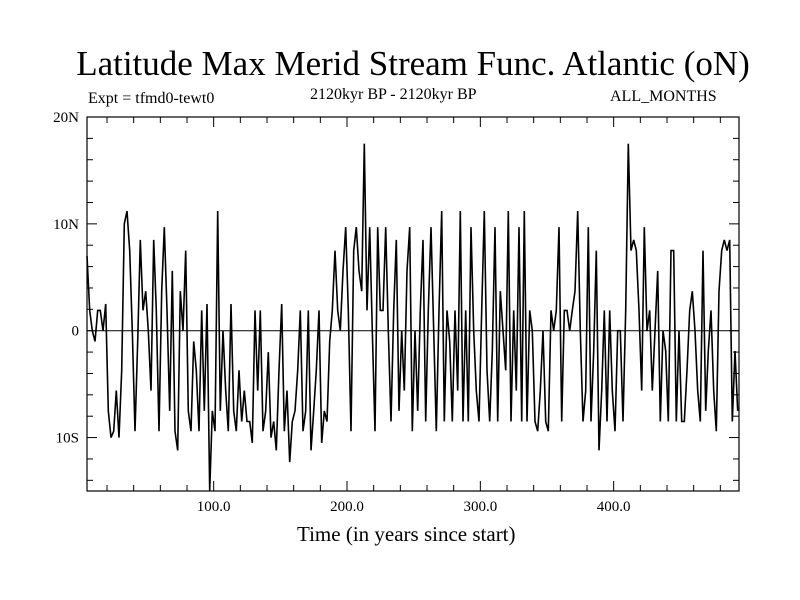  I want to click on experiment-label: Expt = tfmd0-tewt0, so click(151, 98).